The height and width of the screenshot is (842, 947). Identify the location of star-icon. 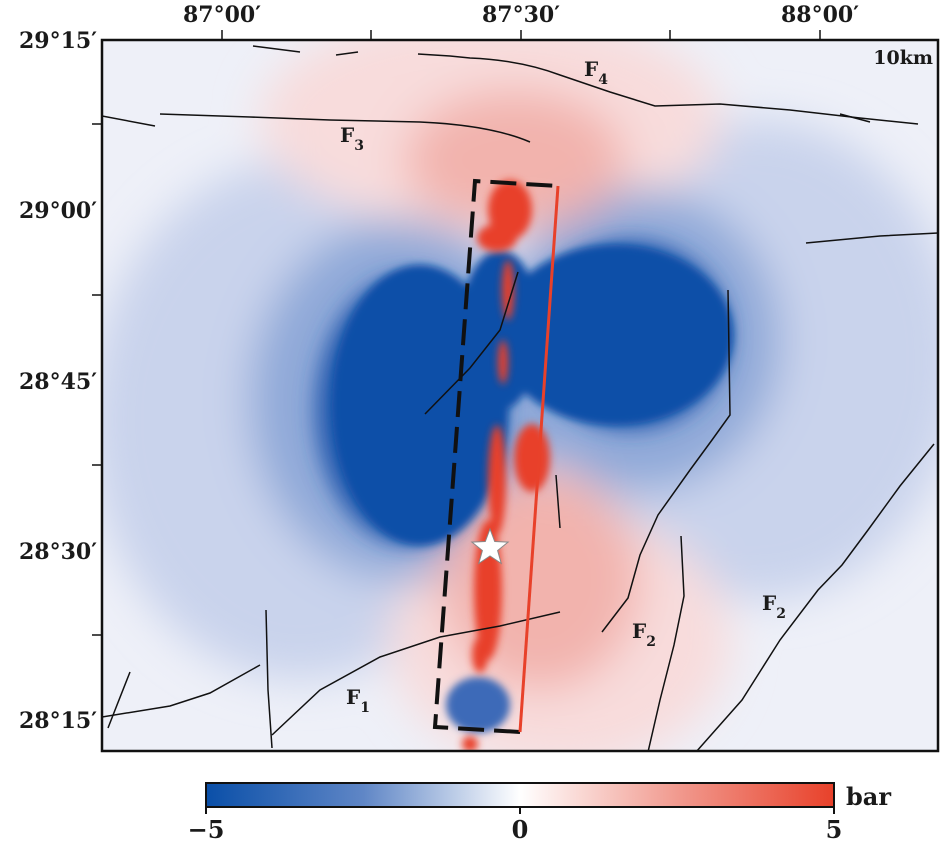
(490, 546).